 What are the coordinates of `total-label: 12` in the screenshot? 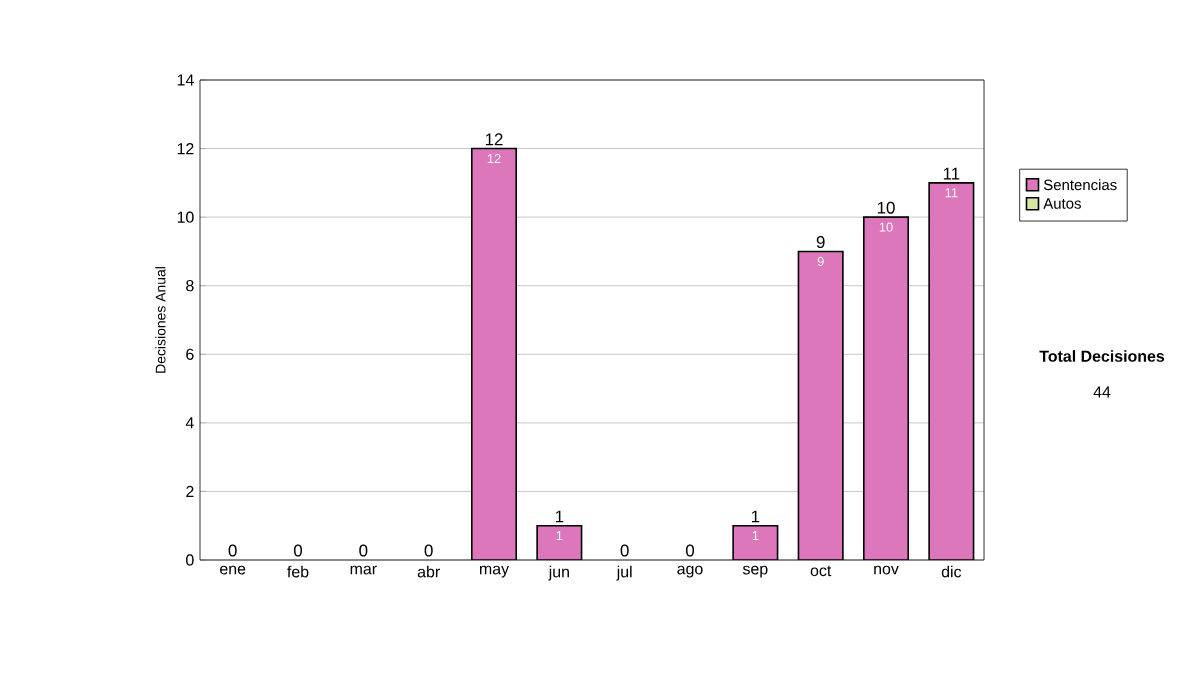 It's located at (494, 139).